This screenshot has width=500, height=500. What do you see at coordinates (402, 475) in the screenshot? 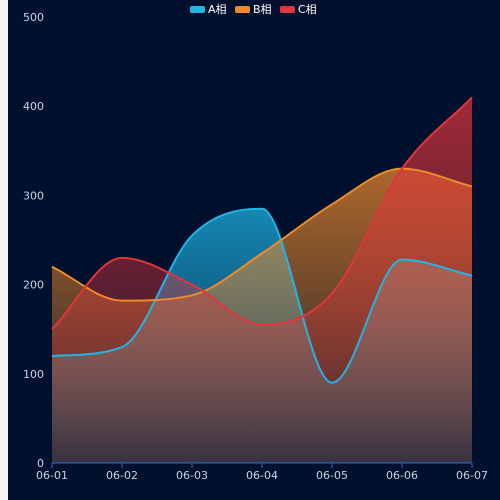
I see `x-tick-label: 06-06` at bounding box center [402, 475].